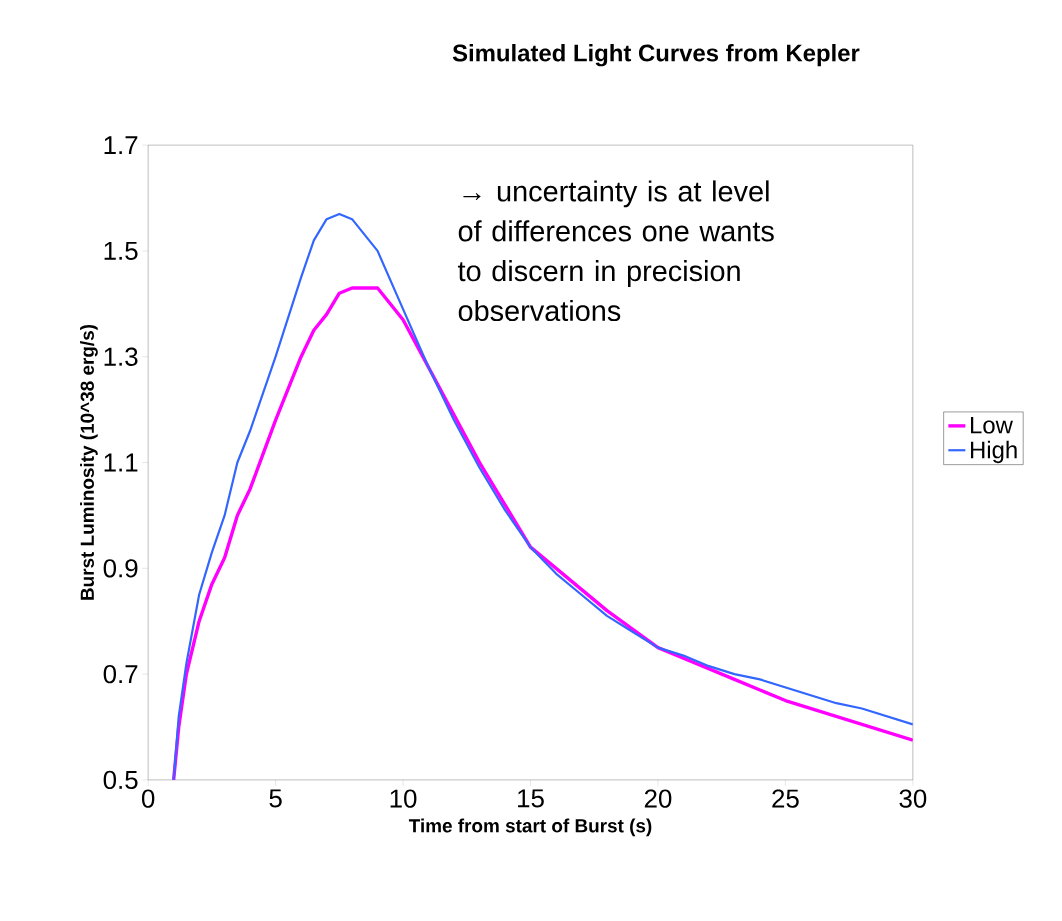 The image size is (1062, 921). I want to click on y-axis-title: Burst Luminosity (10^38 erg/s), so click(89, 462).